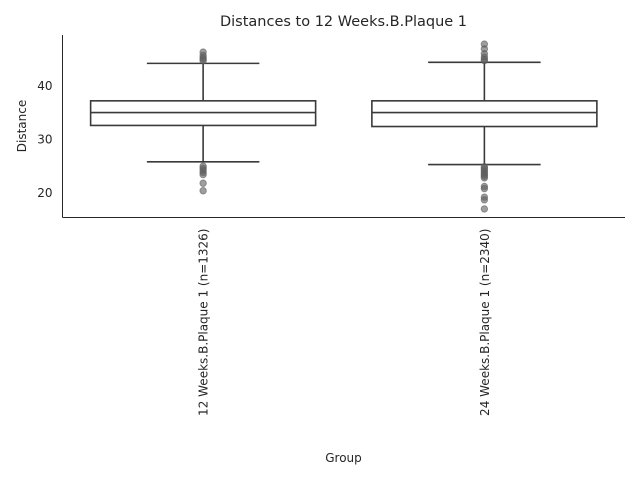  What do you see at coordinates (44, 193) in the screenshot?
I see `y-tick-label: 20` at bounding box center [44, 193].